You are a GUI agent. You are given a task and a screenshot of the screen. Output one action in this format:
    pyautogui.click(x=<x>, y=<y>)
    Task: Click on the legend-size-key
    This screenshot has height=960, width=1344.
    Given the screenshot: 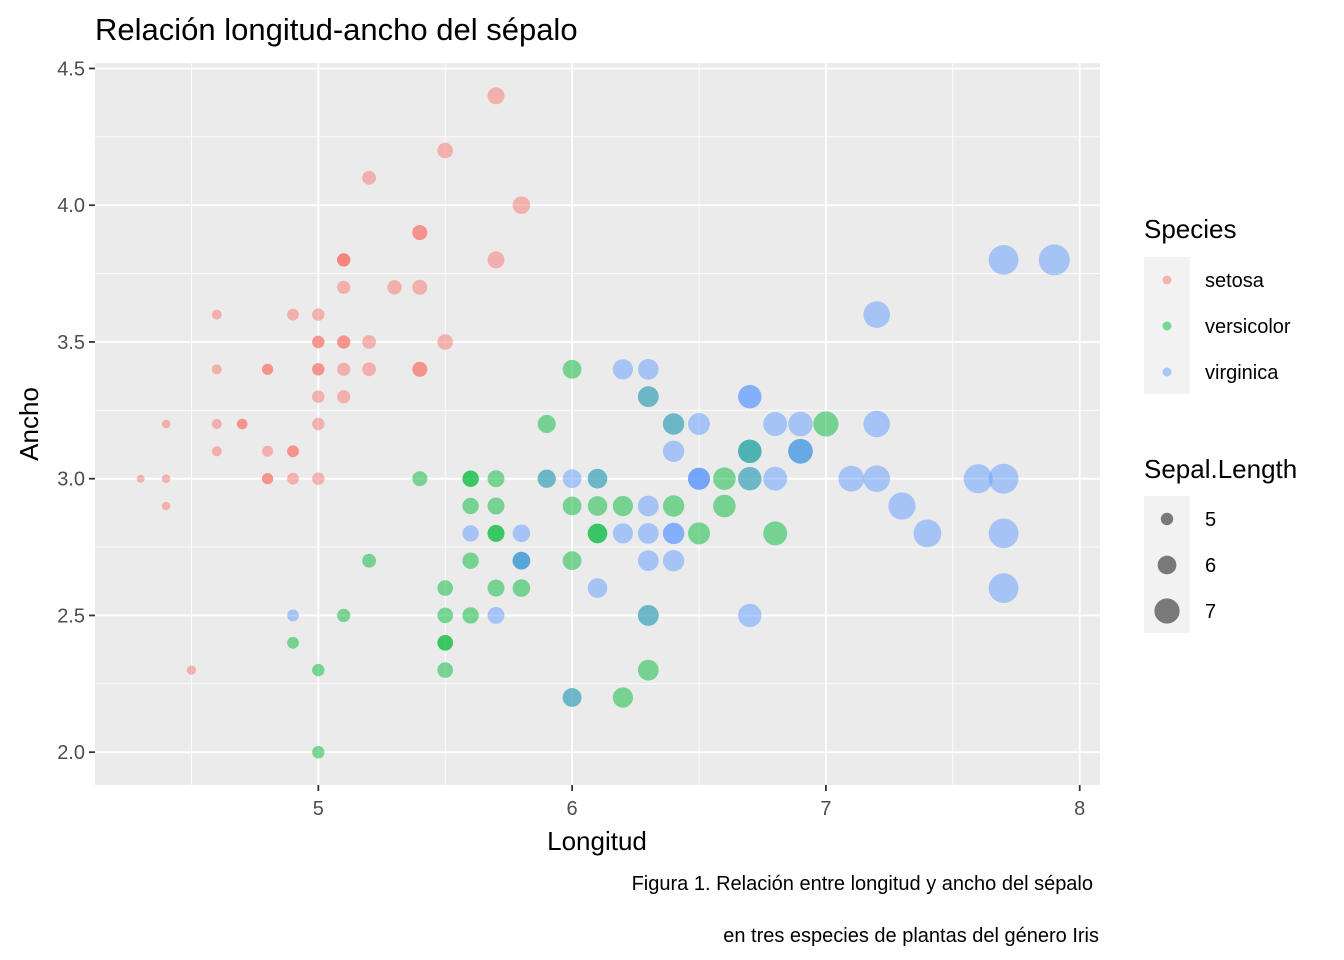 What is the action you would take?
    pyautogui.click(x=1167, y=565)
    